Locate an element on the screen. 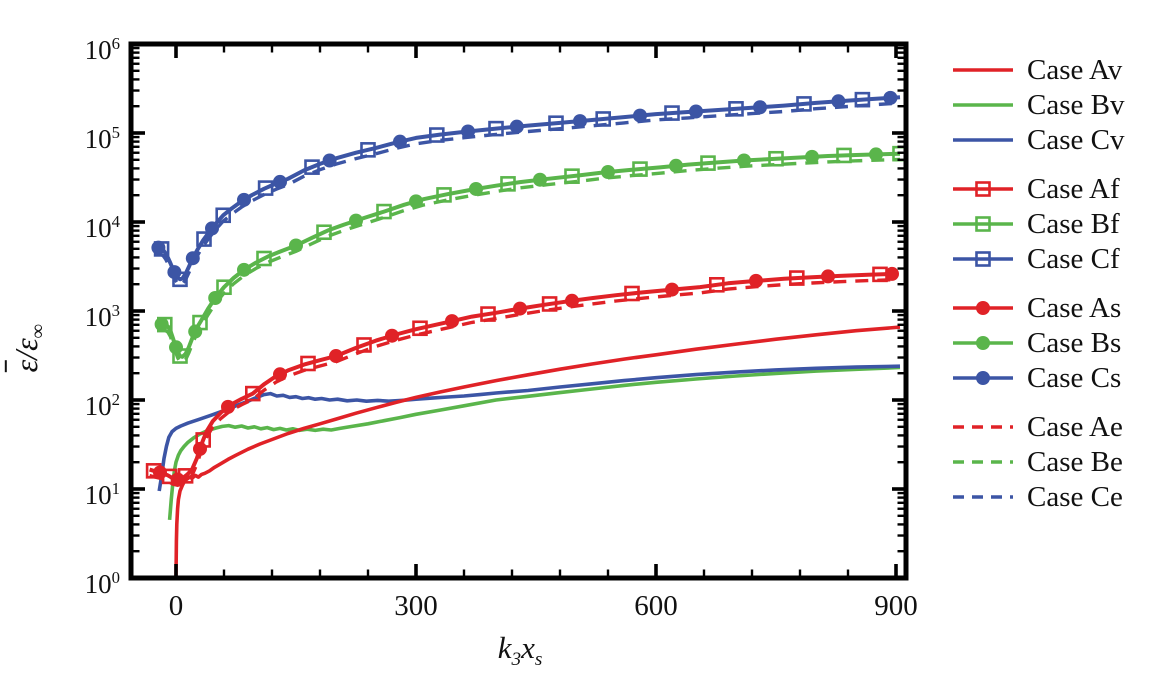 This screenshot has width=1152, height=688. y-tick-label-10e2: 10² is located at coordinates (102, 405).